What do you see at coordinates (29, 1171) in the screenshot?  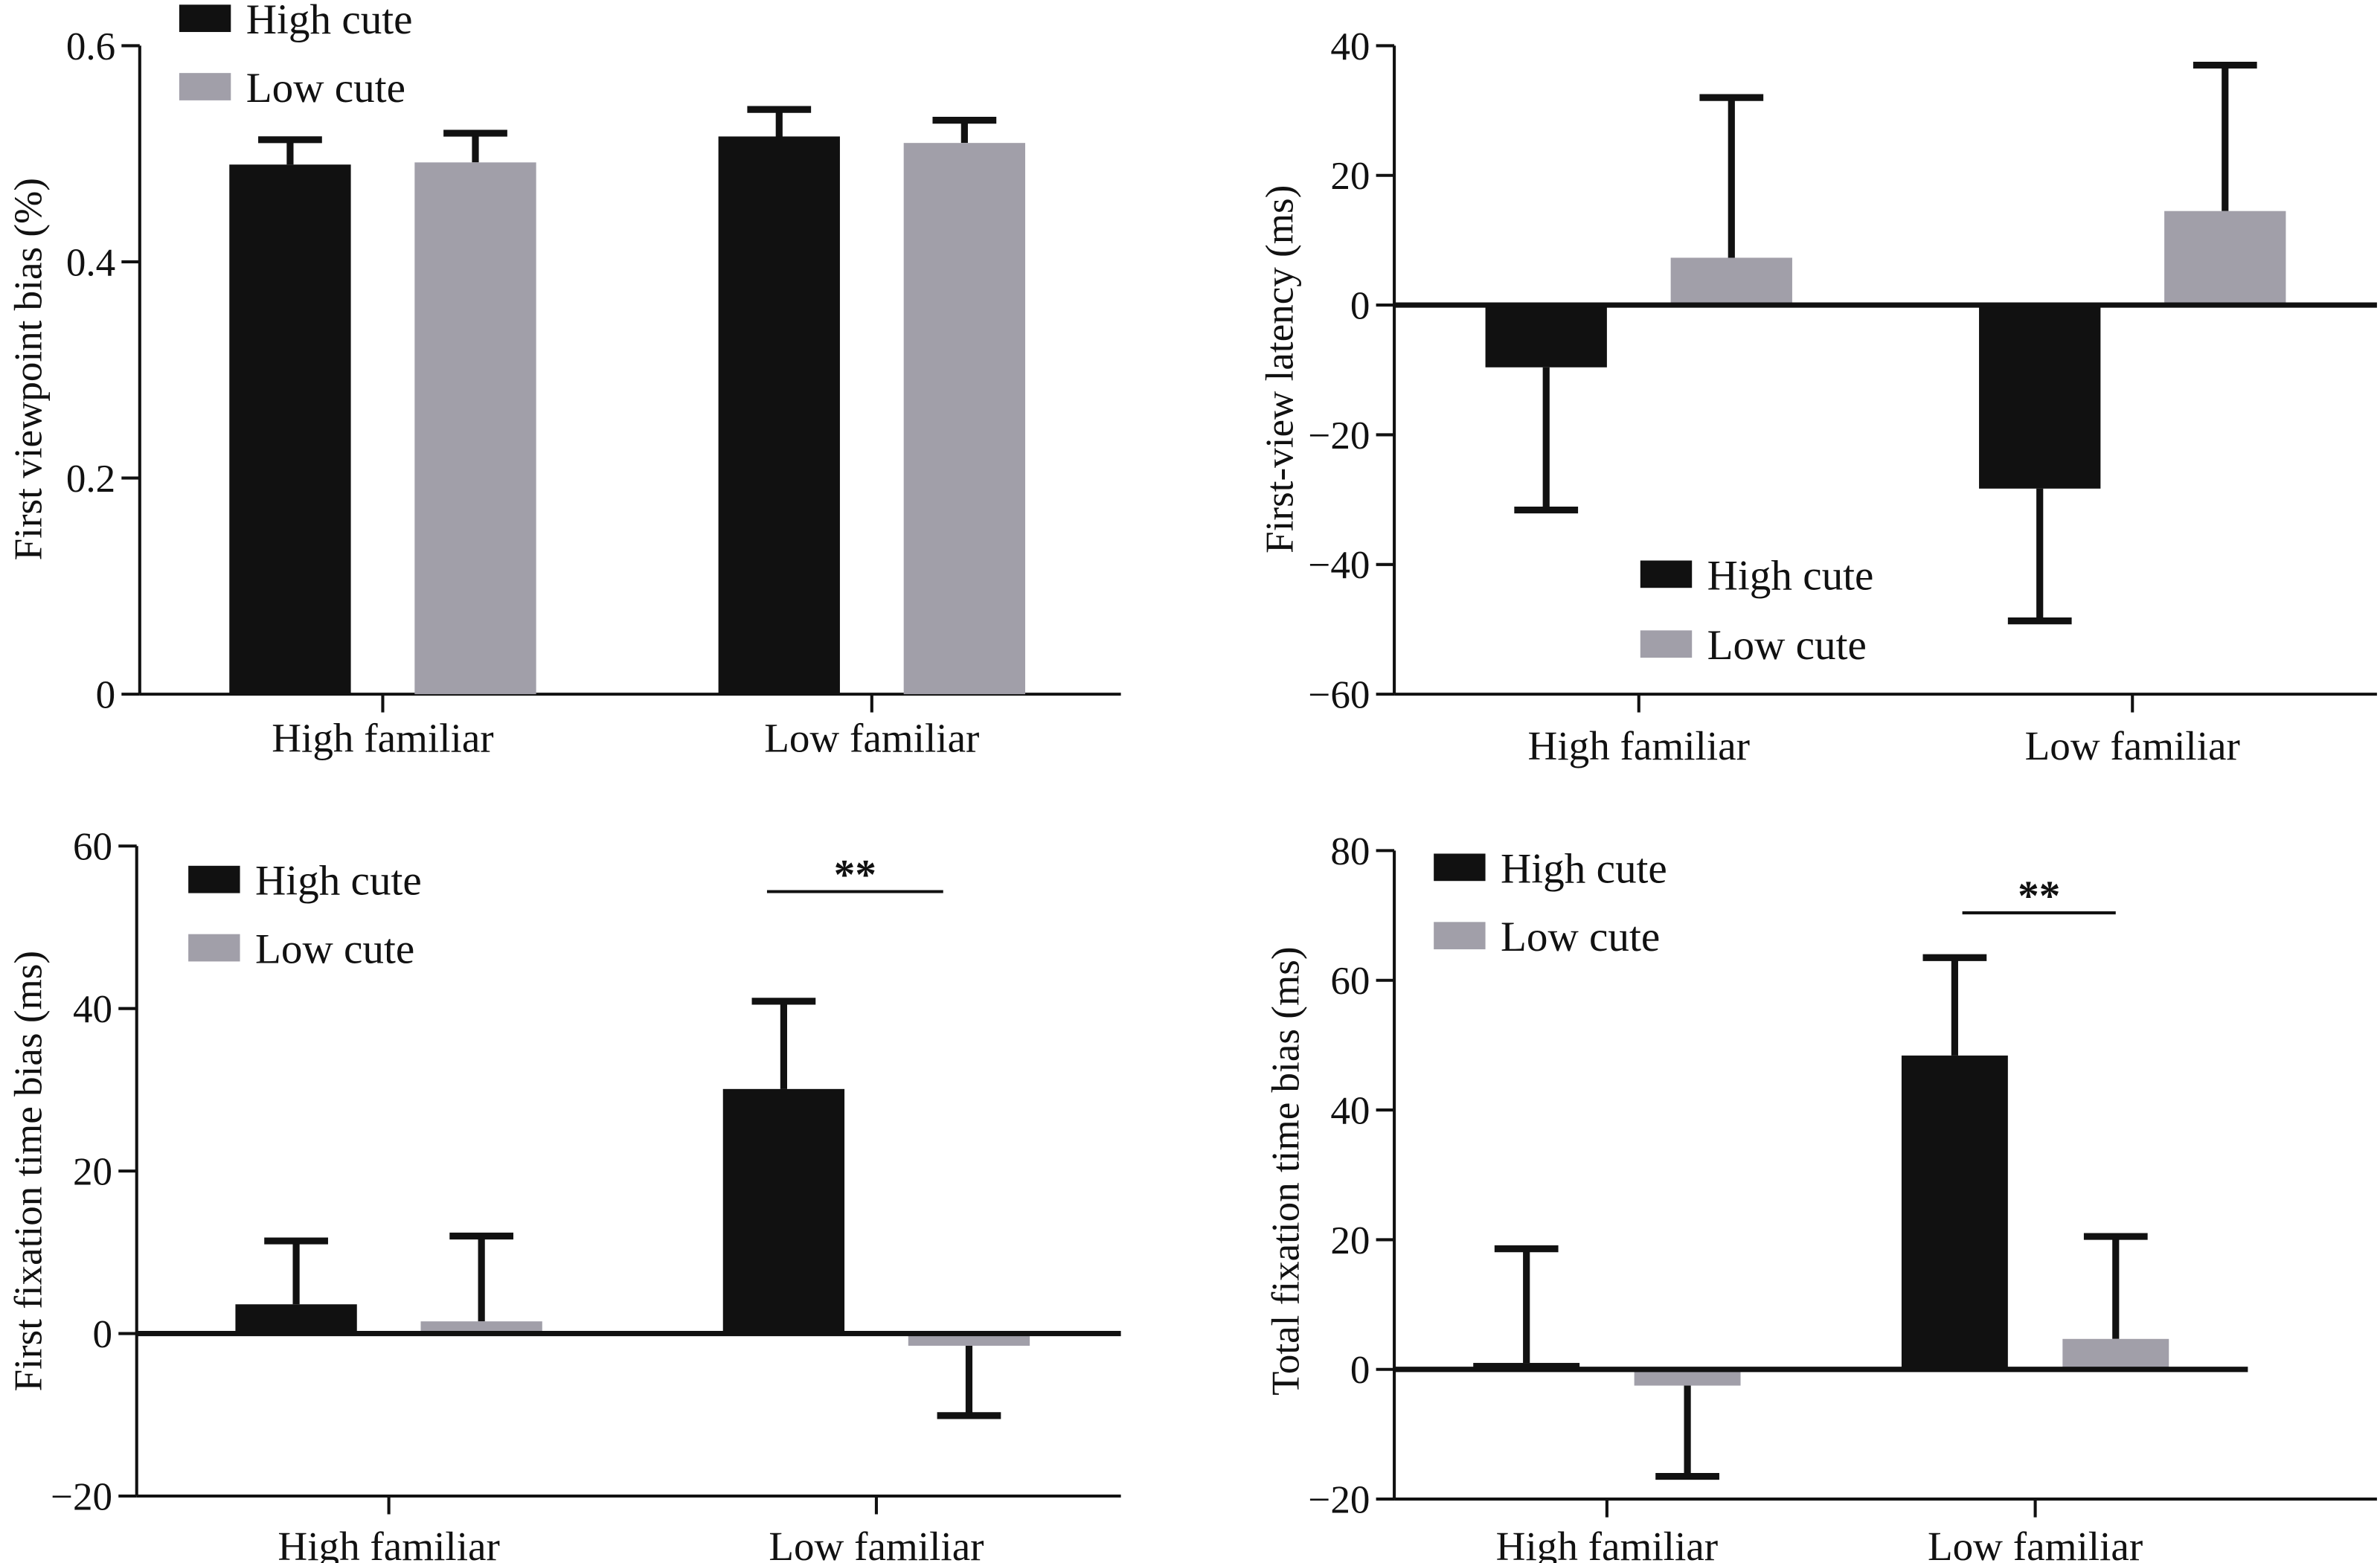 I see `y-axis-label: First fixation time bias (ms)` at bounding box center [29, 1171].